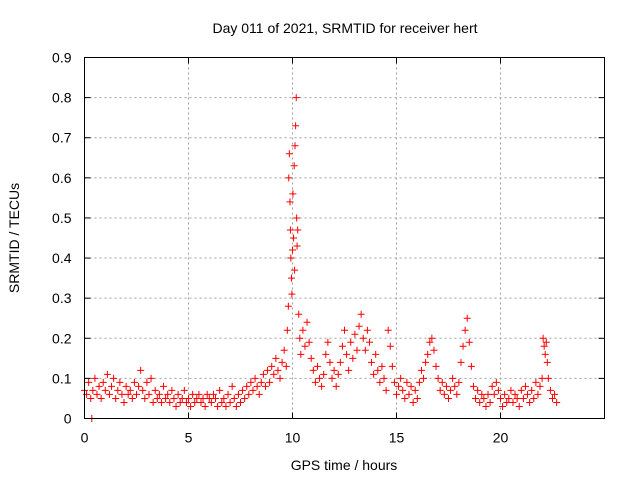 The width and height of the screenshot is (640, 480). Describe the element at coordinates (62, 258) in the screenshot. I see `y-tick-label: 0.4` at that location.